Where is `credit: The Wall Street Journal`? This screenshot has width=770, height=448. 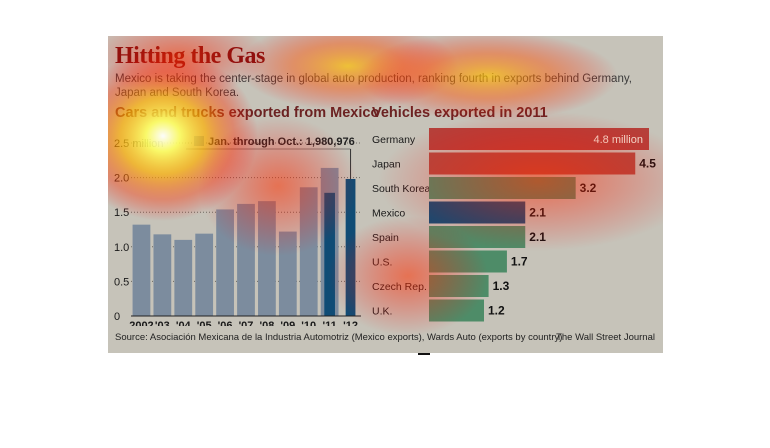 credit: The Wall Street Journal is located at coordinates (605, 337).